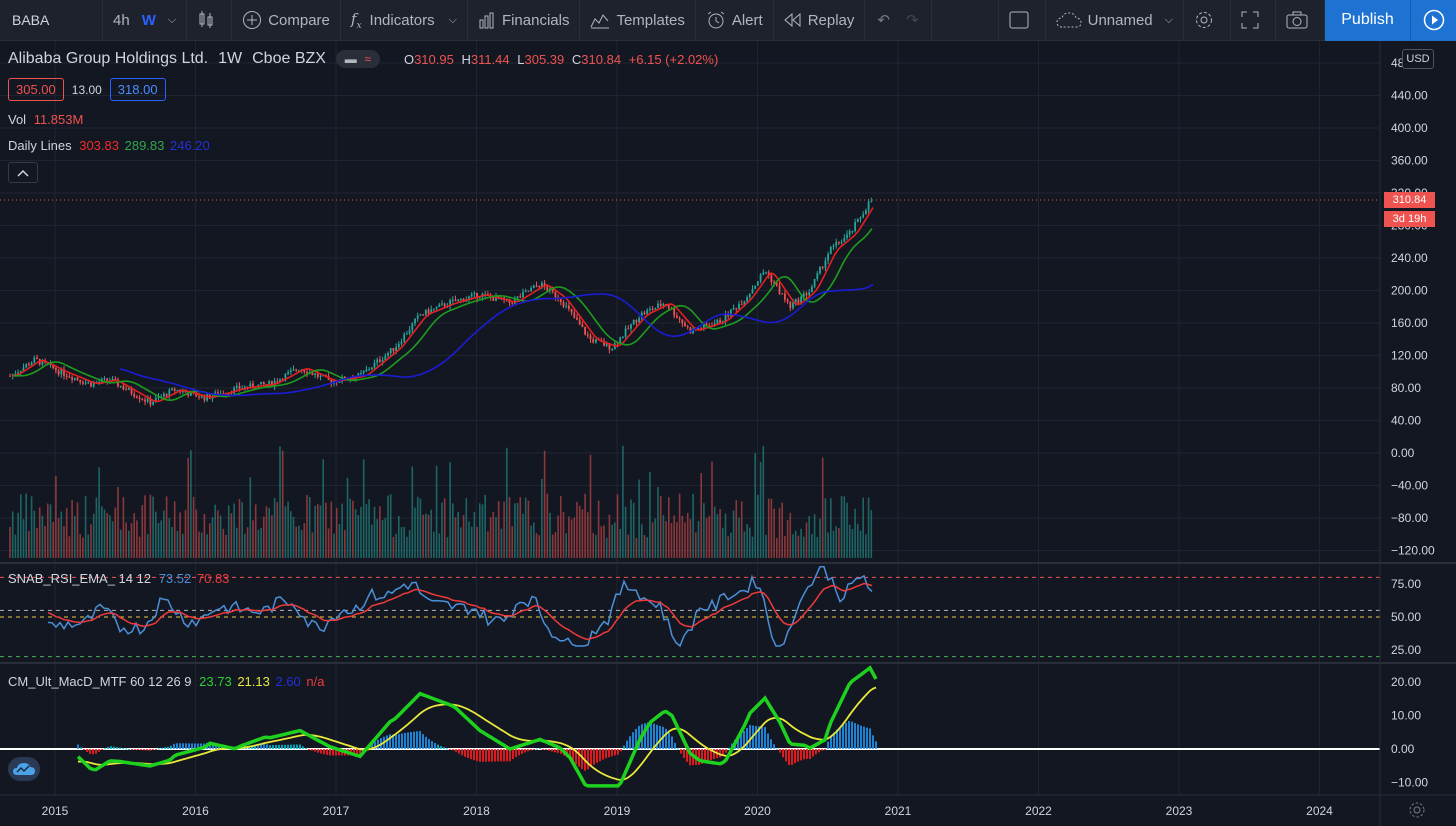 This screenshot has width=1456, height=826. I want to click on fullscreen-layout-button, so click(1021, 20).